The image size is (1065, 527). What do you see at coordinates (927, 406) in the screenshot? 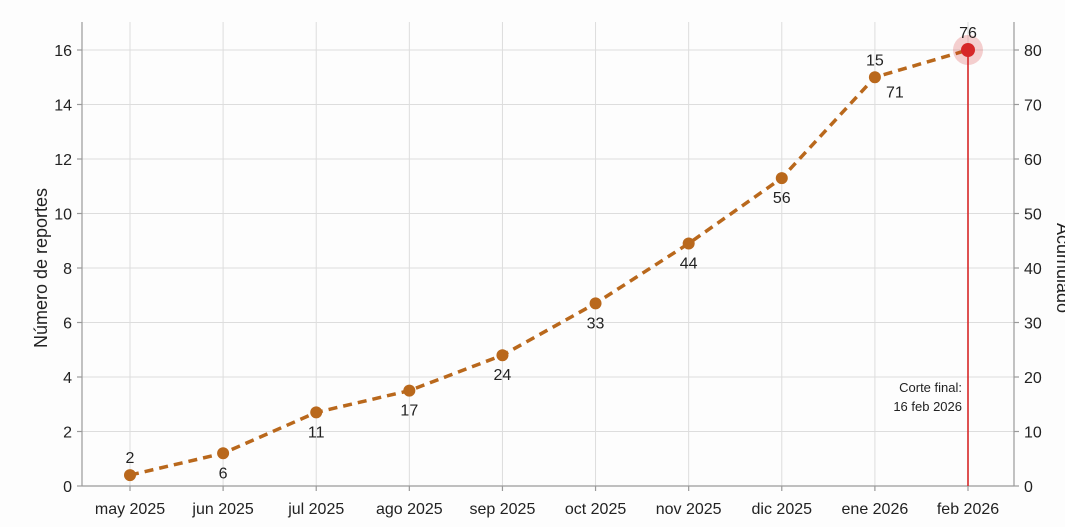
I see `cutoff-annotation-line2: 16 feb 2026` at bounding box center [927, 406].